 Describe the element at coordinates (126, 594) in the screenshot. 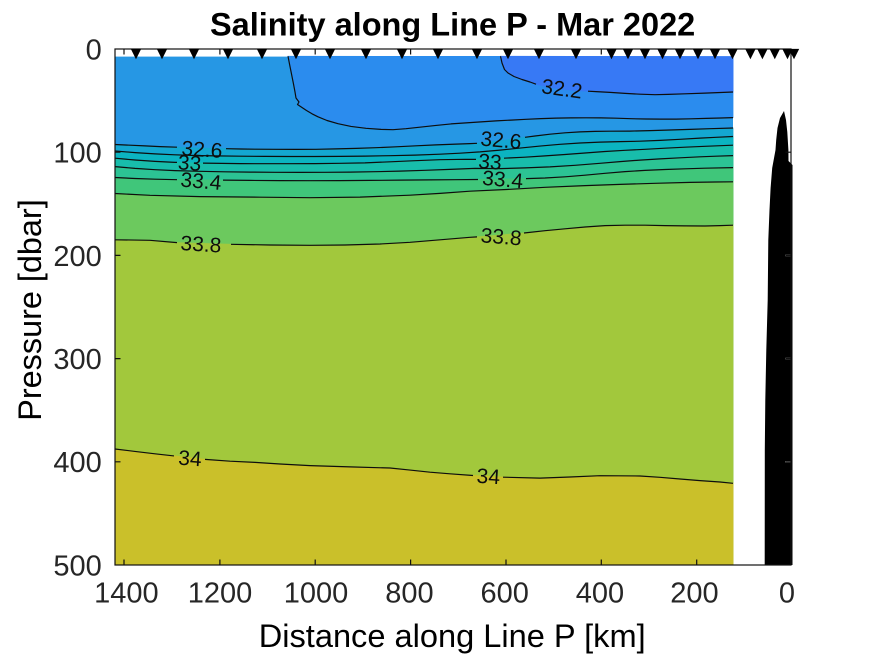

I see `svg-text: 1400` at that location.